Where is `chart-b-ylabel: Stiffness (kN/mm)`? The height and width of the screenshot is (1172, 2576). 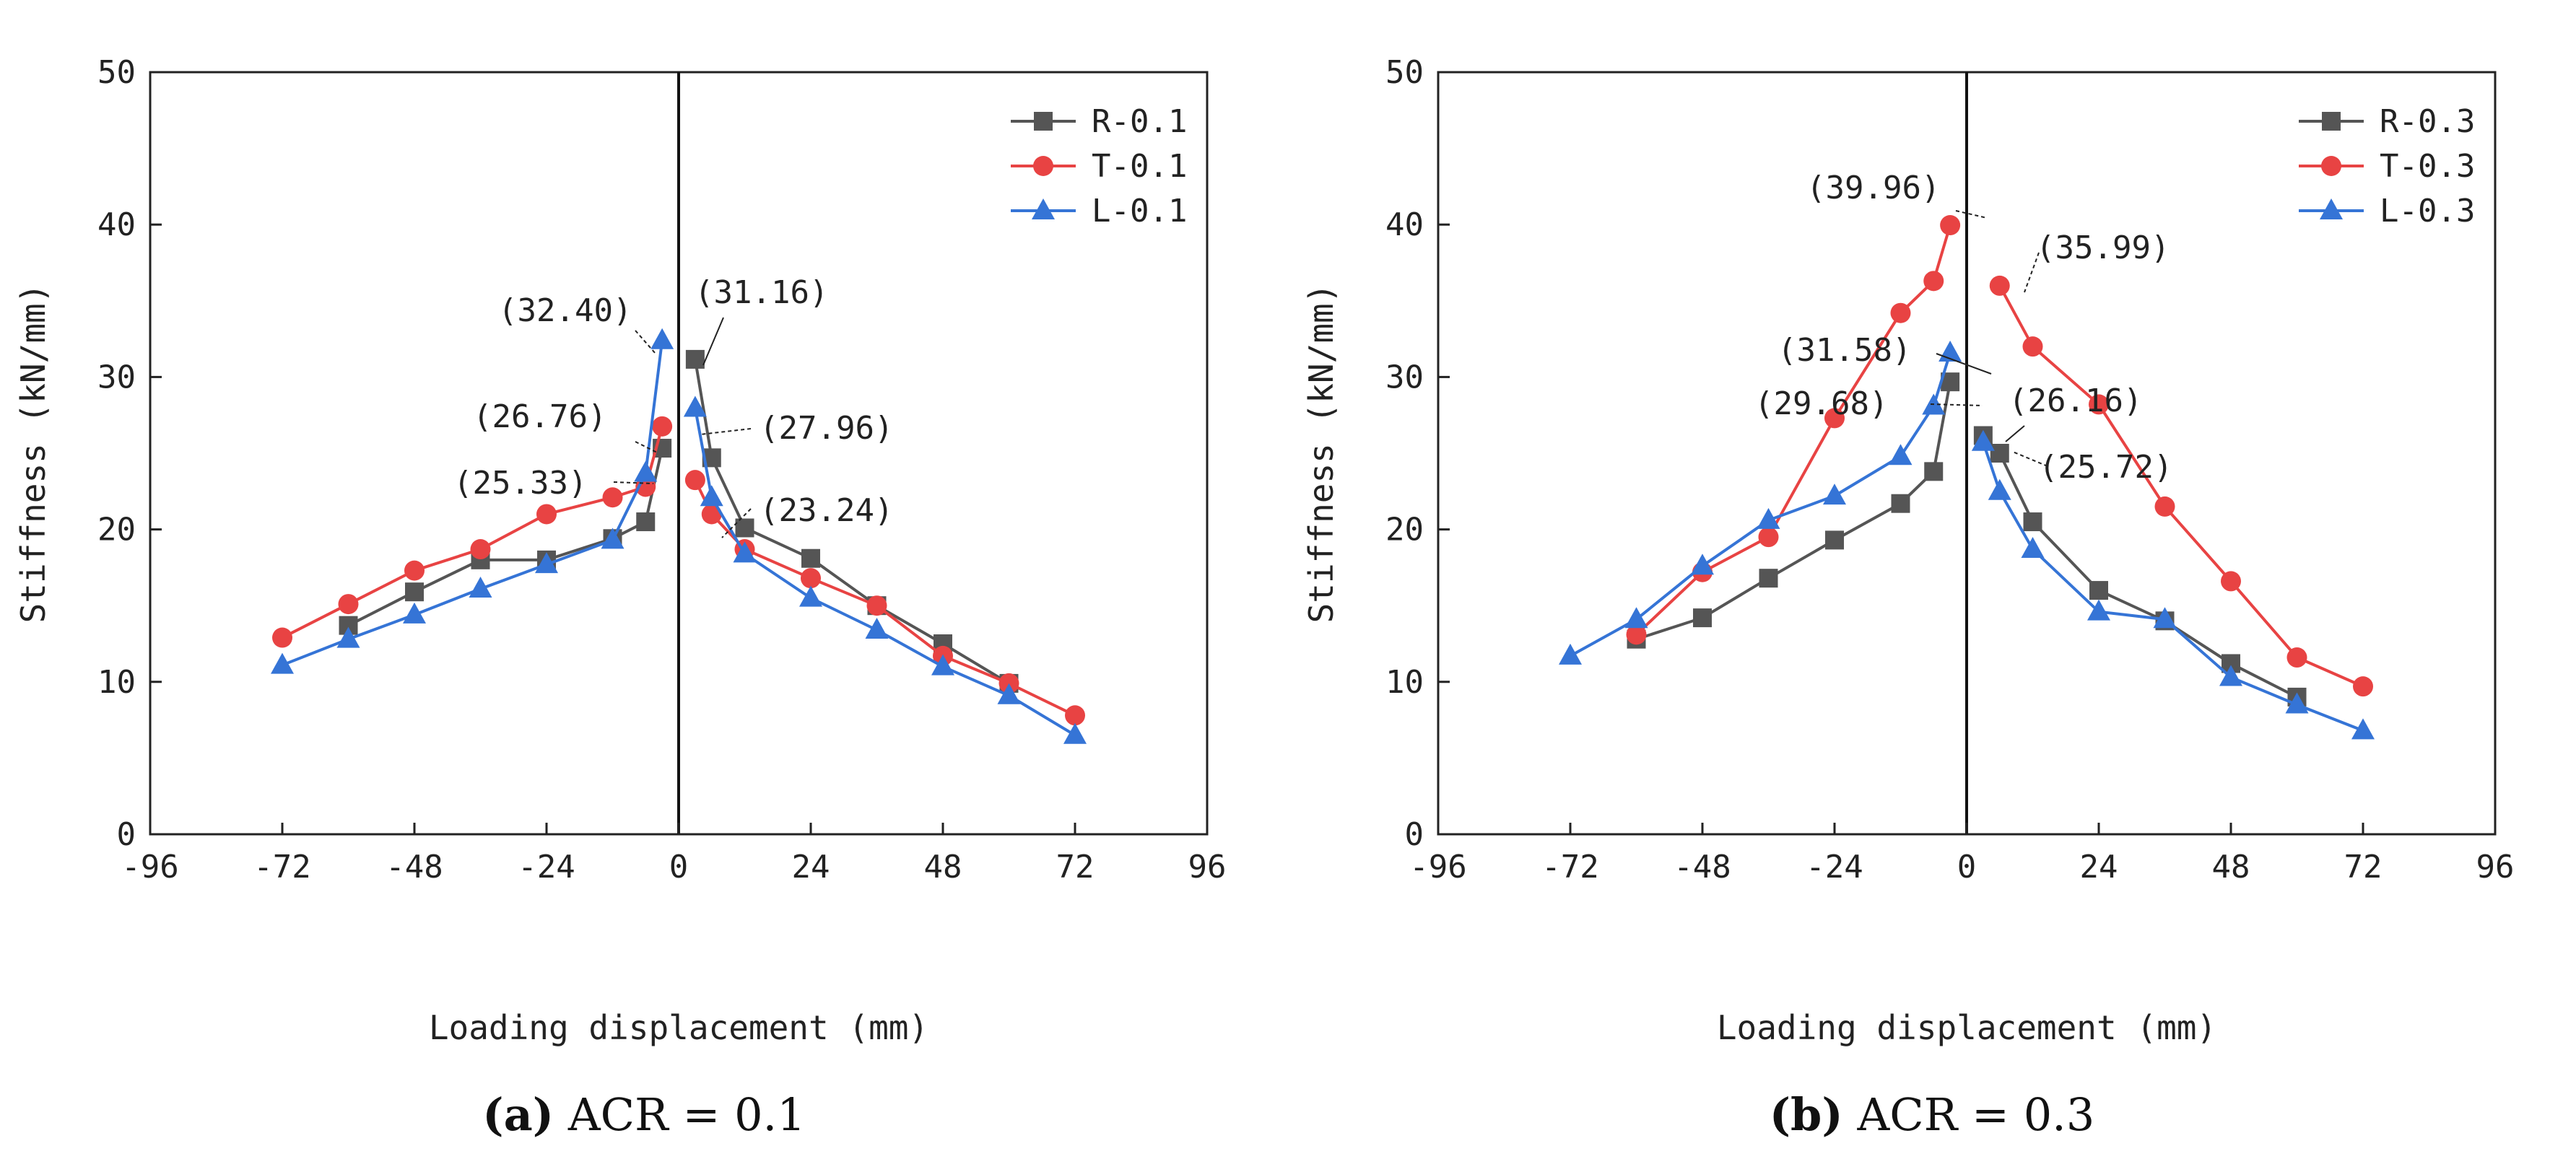
chart-b-ylabel: Stiffness (kN/mm) is located at coordinates (1321, 454).